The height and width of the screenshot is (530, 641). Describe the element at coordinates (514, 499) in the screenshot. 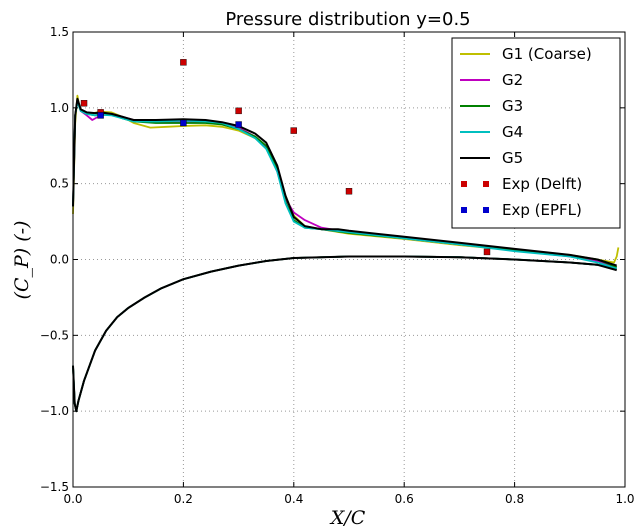

I see `x-tick-label: 0.8` at that location.